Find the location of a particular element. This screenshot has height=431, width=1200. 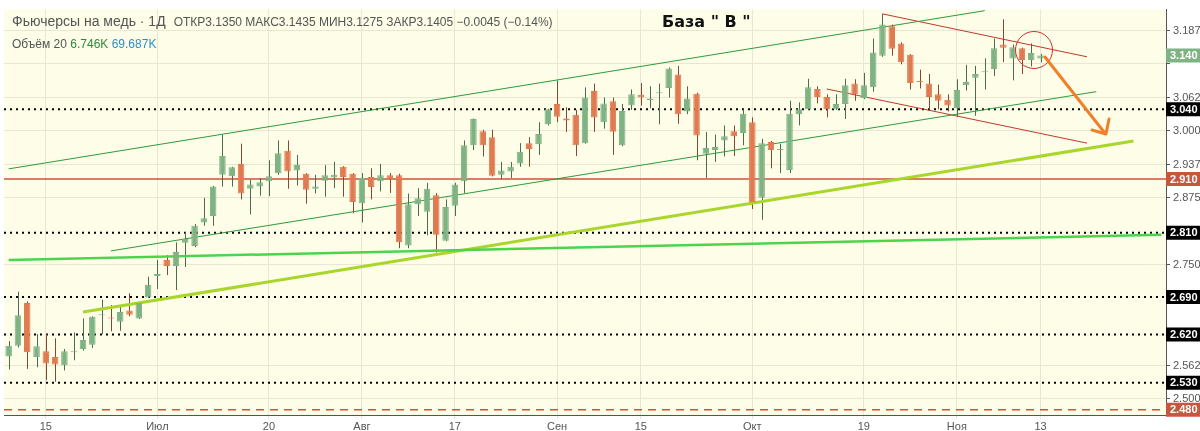

ref-line-label: 3.040 is located at coordinates (1184, 108).